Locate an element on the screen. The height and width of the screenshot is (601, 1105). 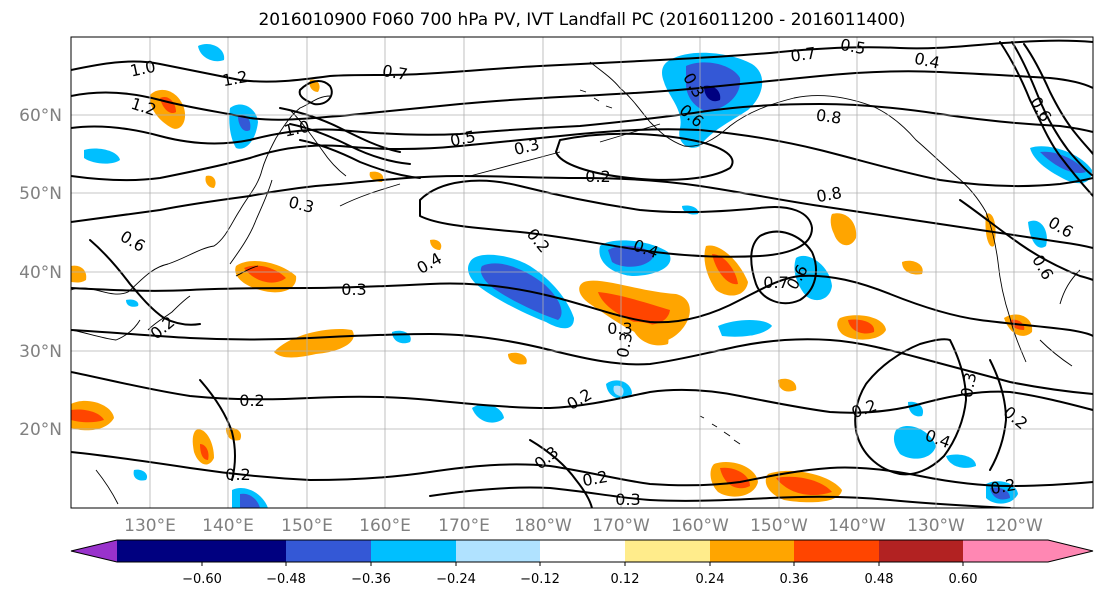
contour-label: 0.7 is located at coordinates (803, 54).